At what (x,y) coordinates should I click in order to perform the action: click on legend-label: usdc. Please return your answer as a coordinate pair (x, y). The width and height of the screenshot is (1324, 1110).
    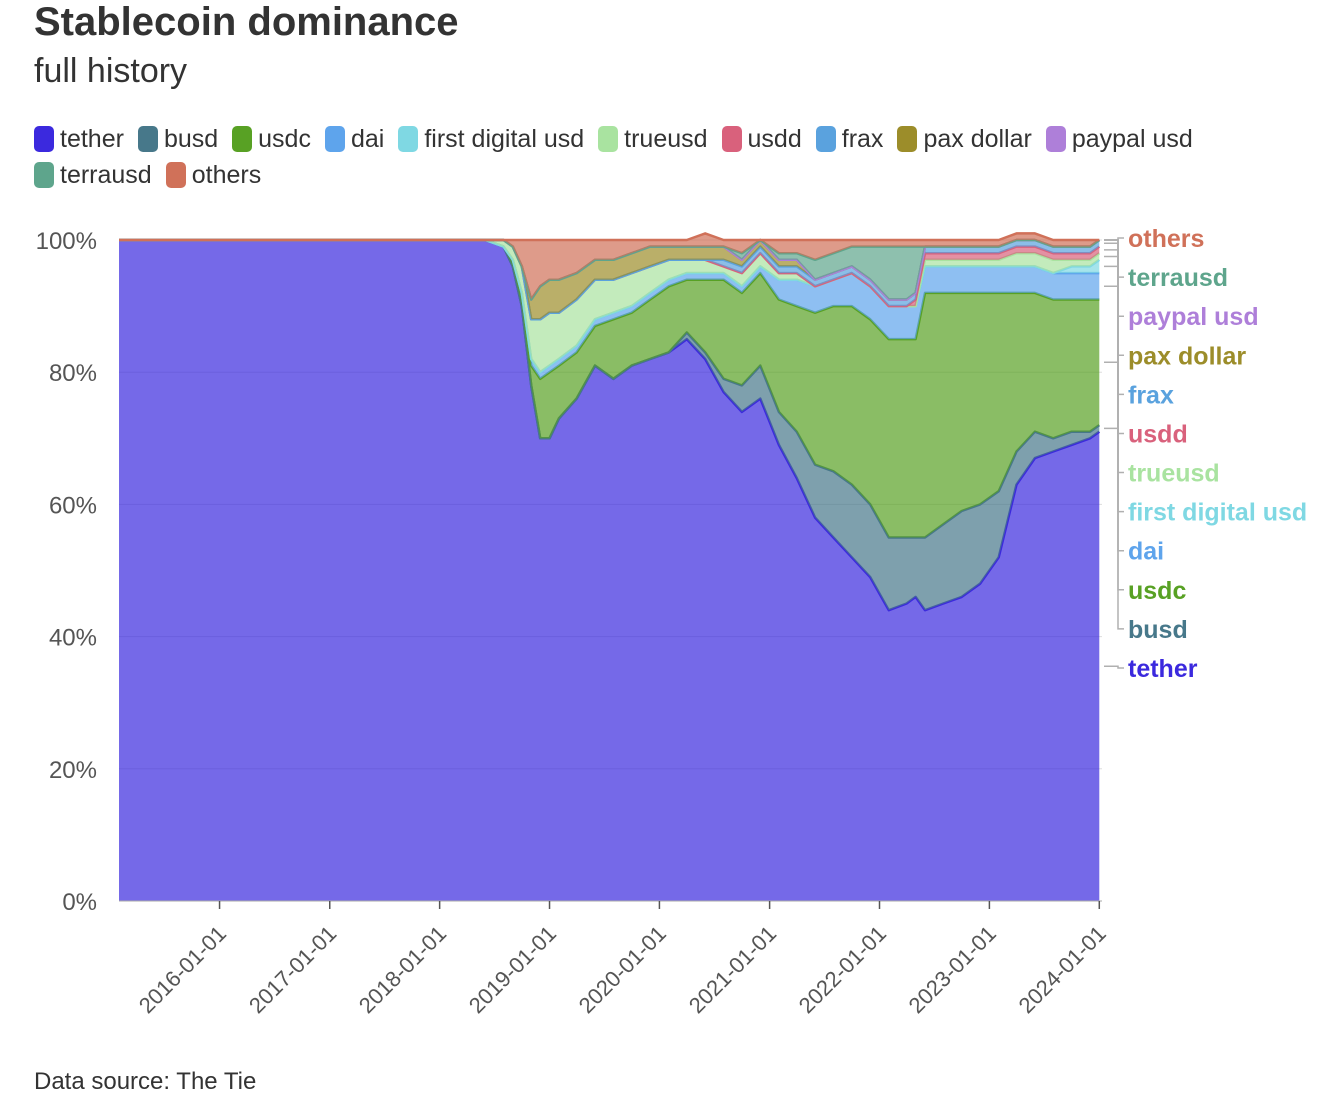
    Looking at the image, I should click on (284, 138).